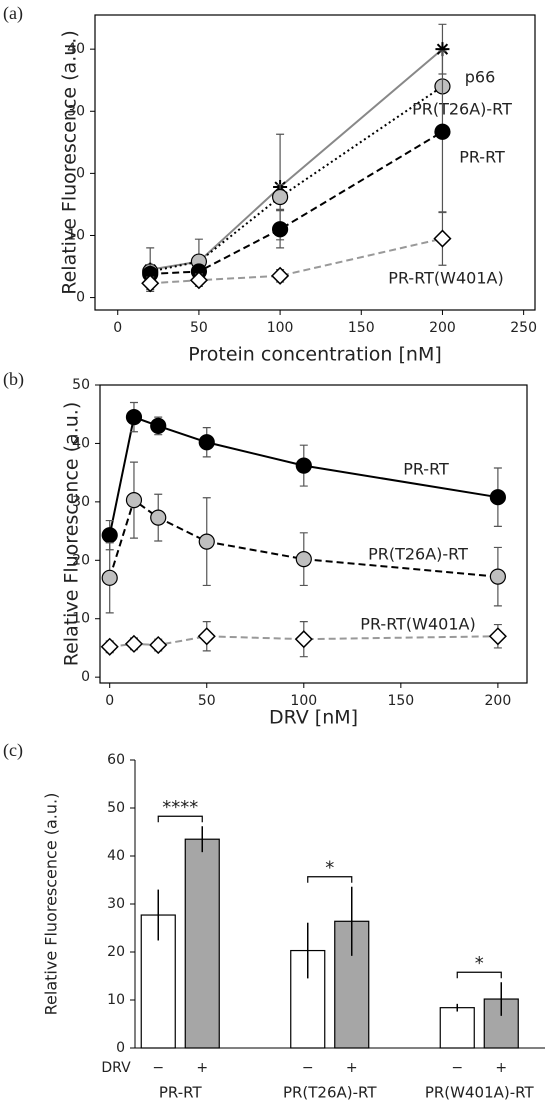 The width and height of the screenshot is (551, 1109). What do you see at coordinates (181, 1093) in the screenshot?
I see `x-tick-label: PR-RT` at bounding box center [181, 1093].